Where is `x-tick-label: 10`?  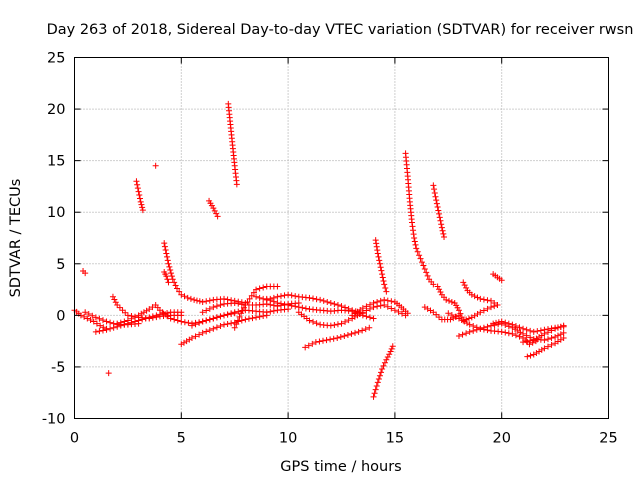 x-tick-label: 10 is located at coordinates (288, 439).